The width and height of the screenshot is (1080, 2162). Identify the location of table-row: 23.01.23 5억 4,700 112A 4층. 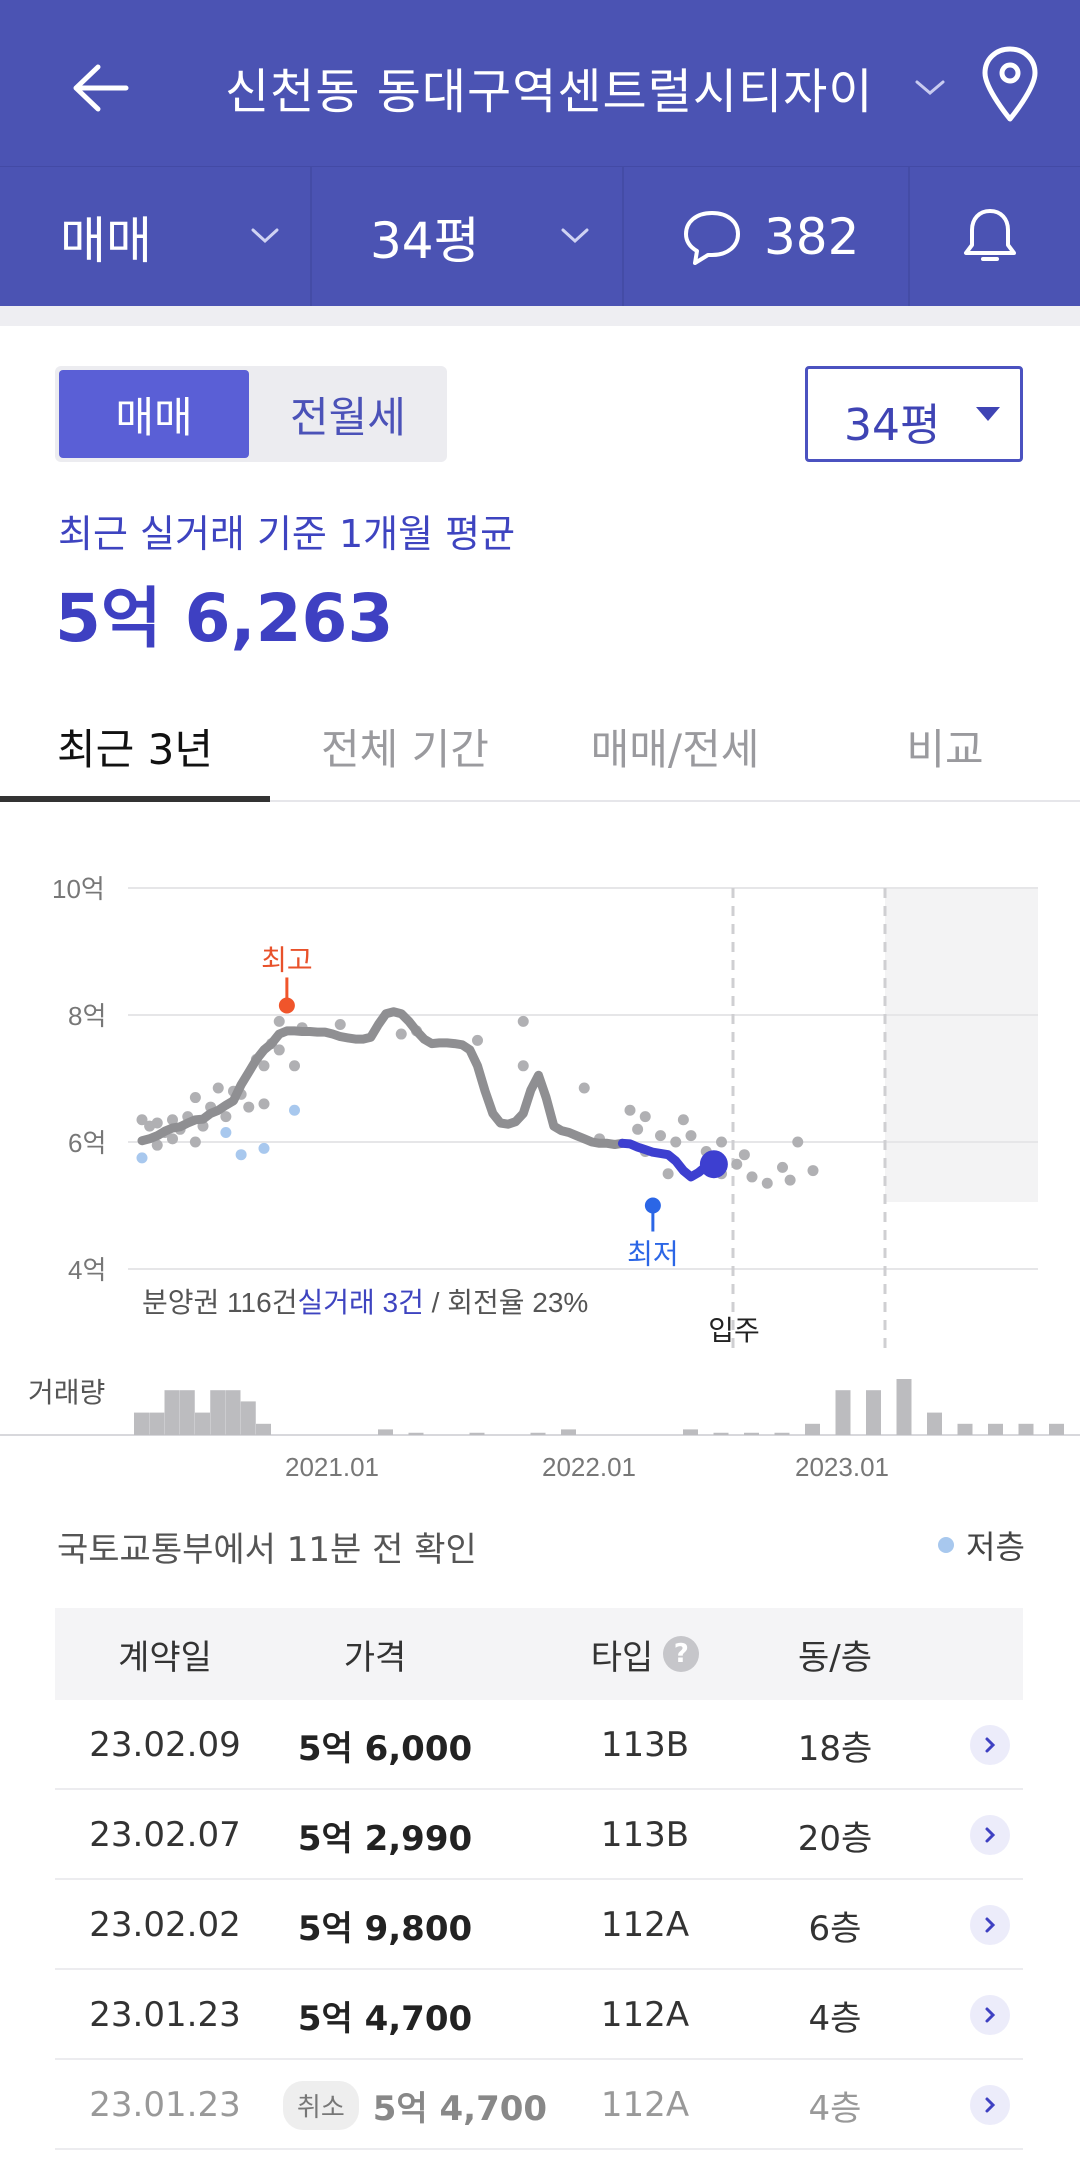
(539, 2015).